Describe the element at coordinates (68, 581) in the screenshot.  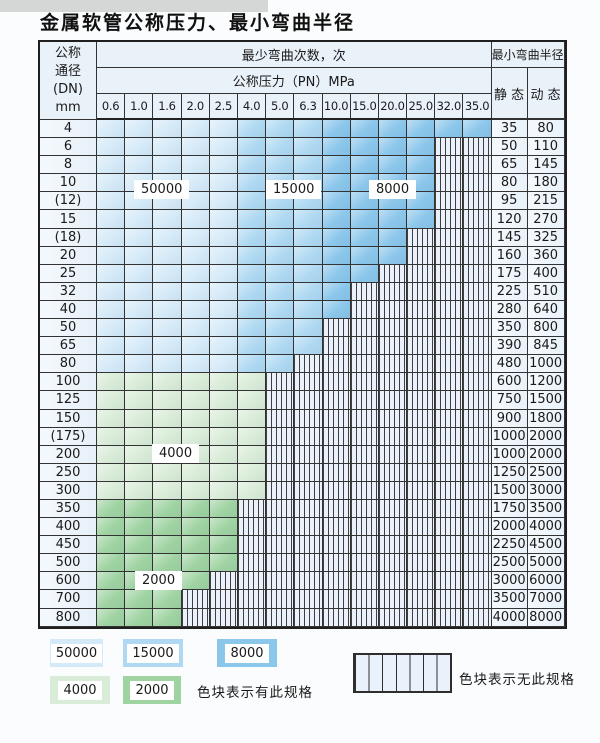
I see `dn-cell: 600` at that location.